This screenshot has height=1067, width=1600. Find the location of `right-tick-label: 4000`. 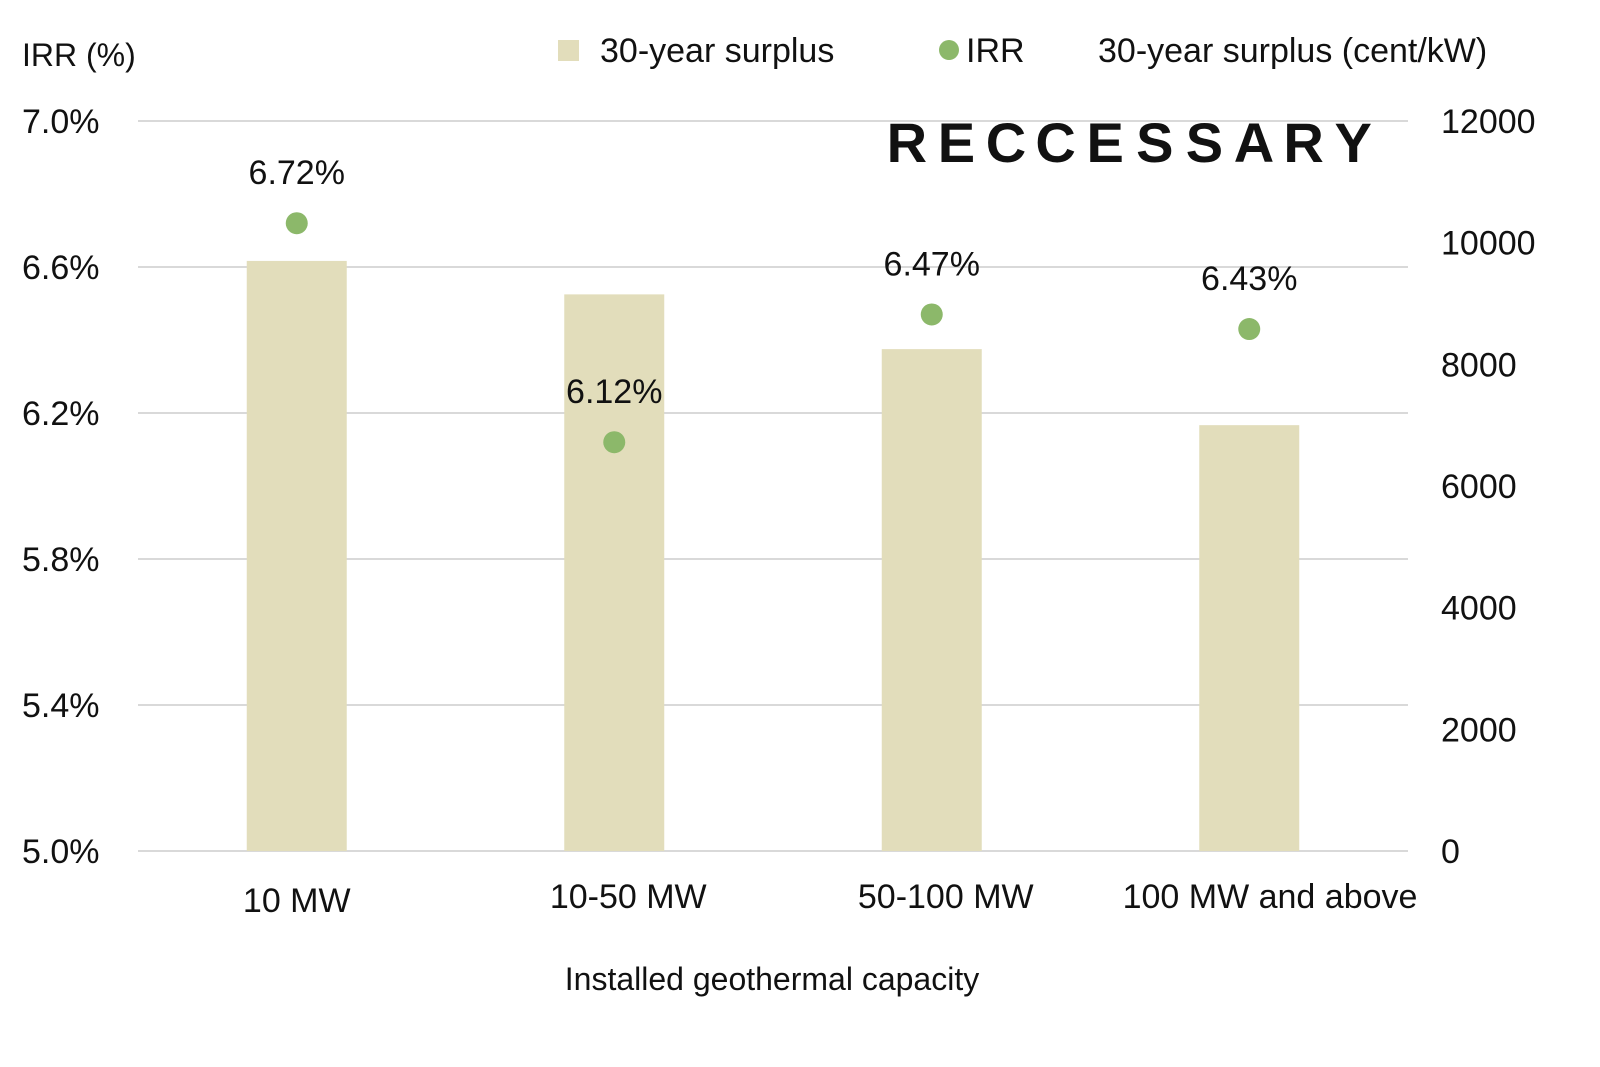

right-tick-label: 4000 is located at coordinates (1479, 609).